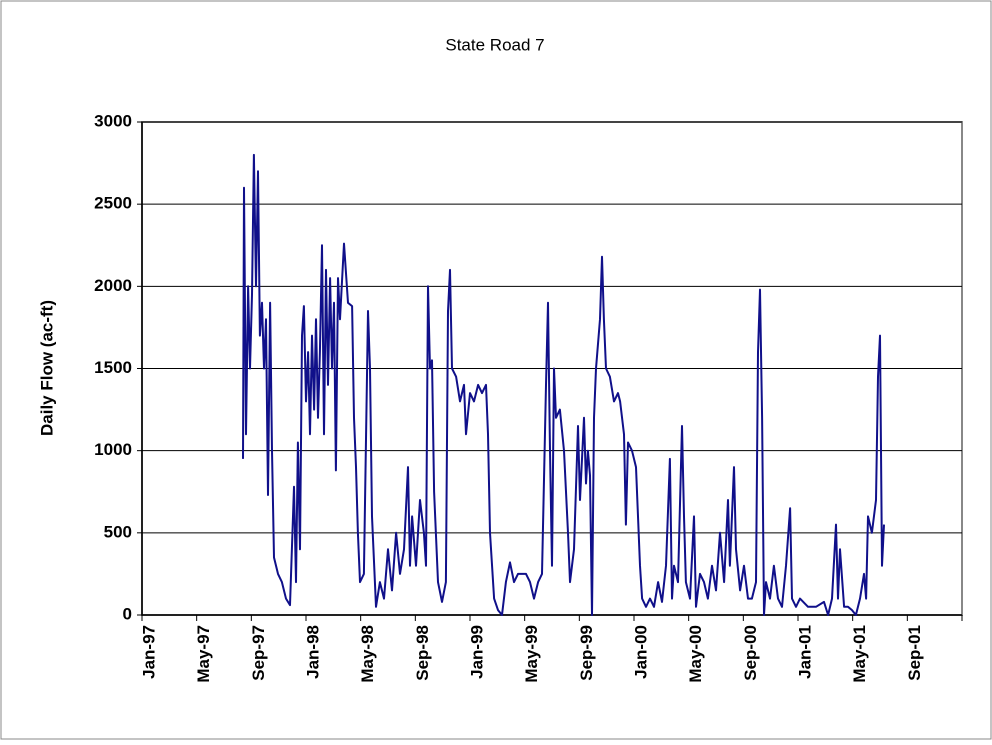 The height and width of the screenshot is (745, 992). Describe the element at coordinates (750, 653) in the screenshot. I see `x-tick-label: Sep-00` at that location.